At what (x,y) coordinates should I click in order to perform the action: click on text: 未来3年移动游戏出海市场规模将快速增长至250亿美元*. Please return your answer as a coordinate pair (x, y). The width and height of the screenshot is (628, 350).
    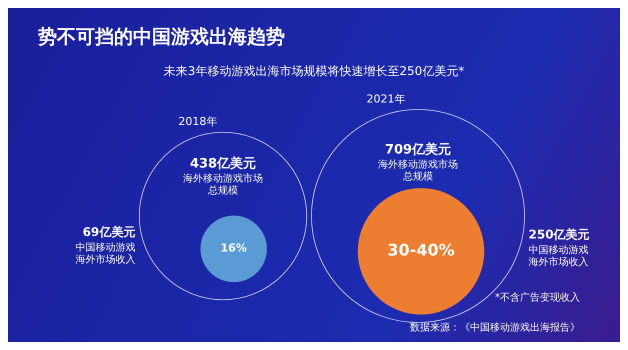
    Looking at the image, I should click on (314, 71).